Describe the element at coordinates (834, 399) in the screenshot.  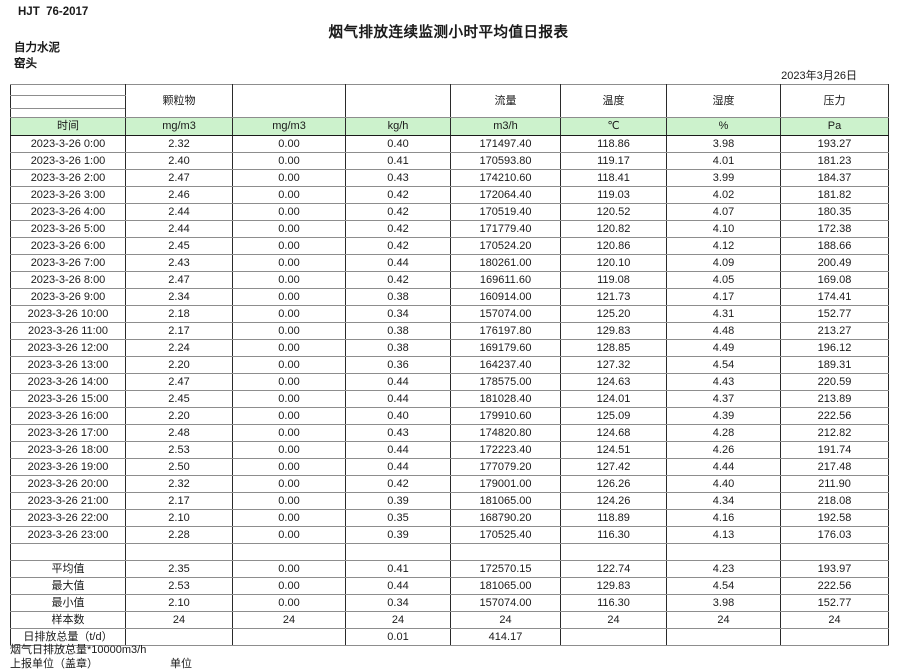
I see `value-cell: 213.89` at that location.